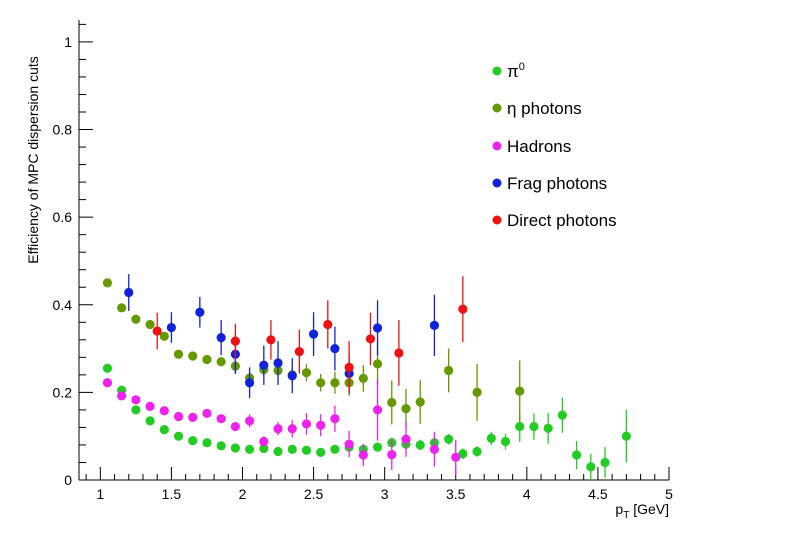 This screenshot has height=534, width=789. Describe the element at coordinates (669, 494) in the screenshot. I see `x-tick-label: 5` at that location.